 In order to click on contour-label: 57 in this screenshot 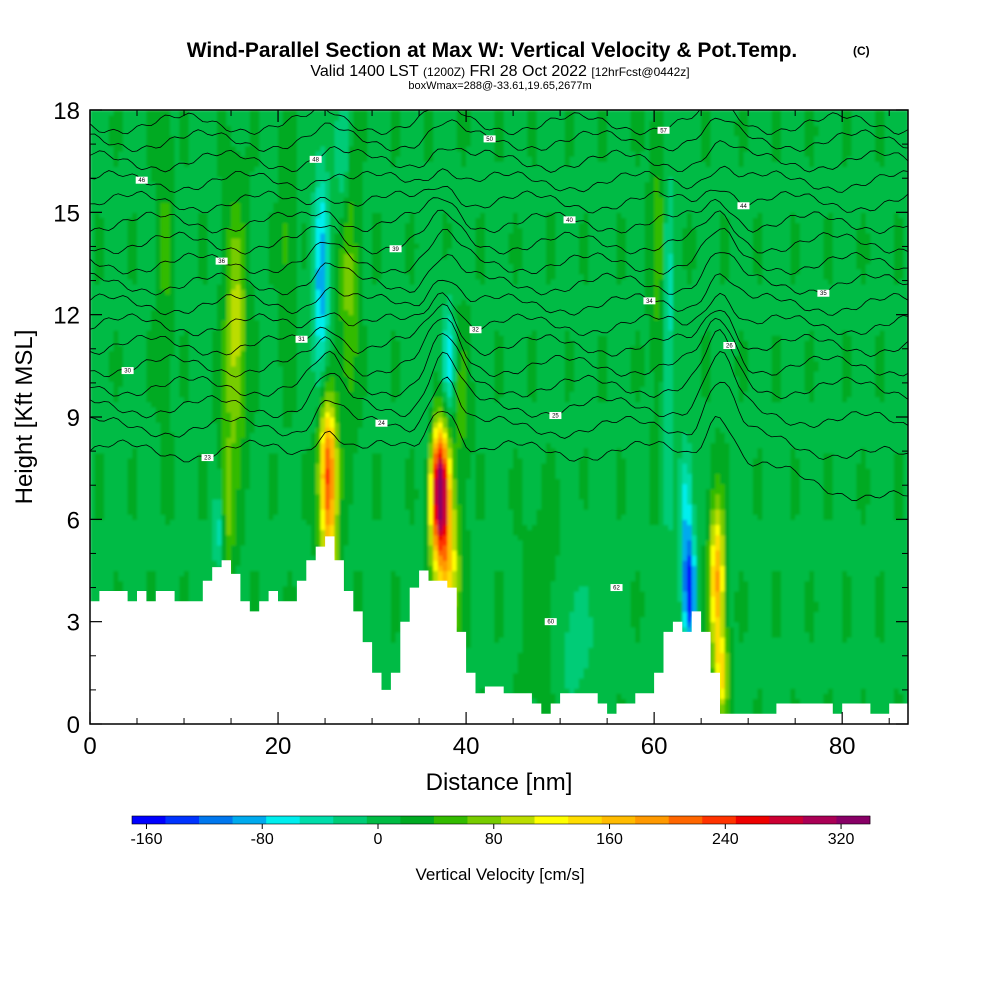, I will do `click(663, 131)`.